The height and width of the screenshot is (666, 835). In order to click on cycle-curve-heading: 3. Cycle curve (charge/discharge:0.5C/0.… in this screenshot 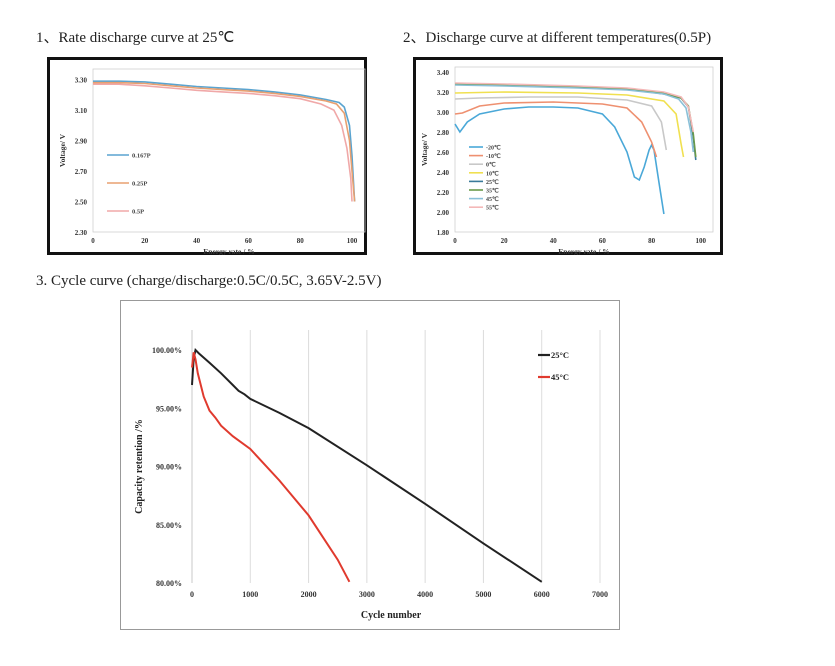, I will do `click(209, 281)`.